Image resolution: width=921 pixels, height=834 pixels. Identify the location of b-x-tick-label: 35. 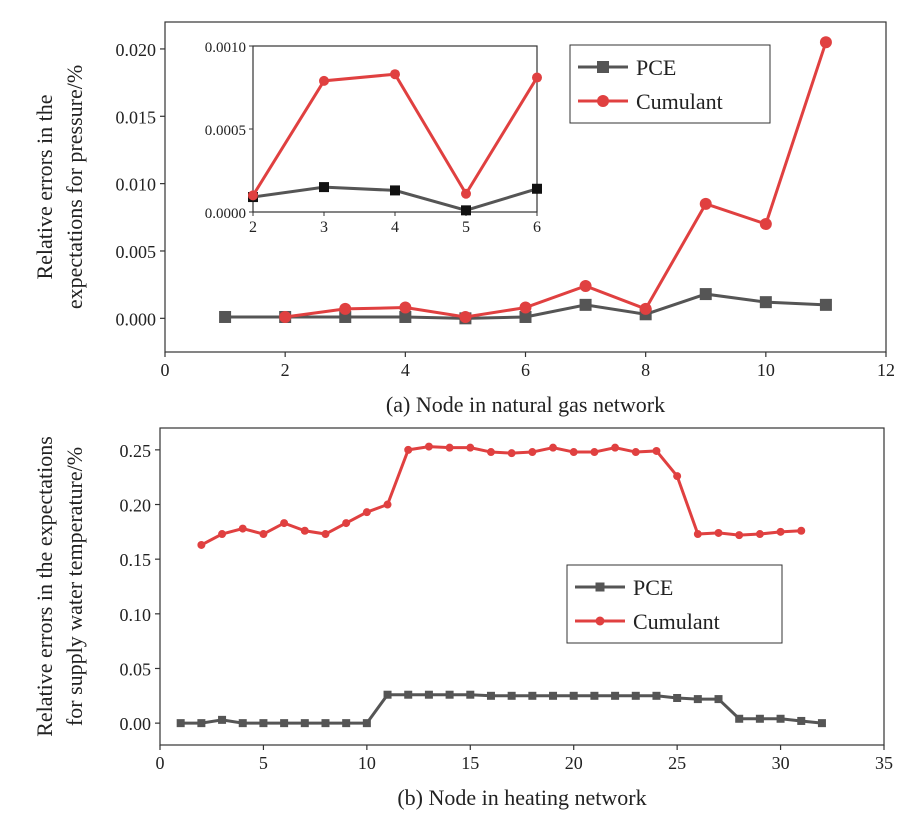
(884, 763).